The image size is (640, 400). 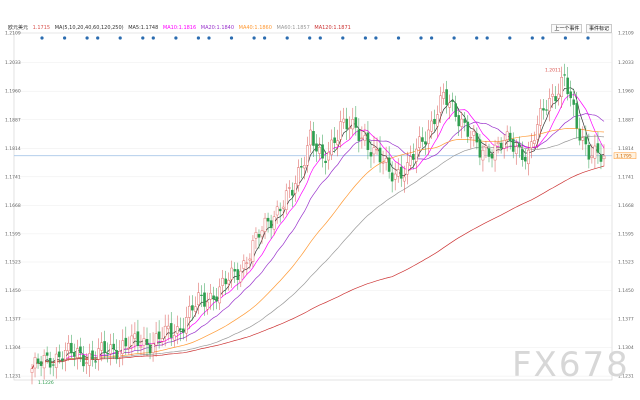 I want to click on y-tick-right: 1.1814, so click(x=626, y=149).